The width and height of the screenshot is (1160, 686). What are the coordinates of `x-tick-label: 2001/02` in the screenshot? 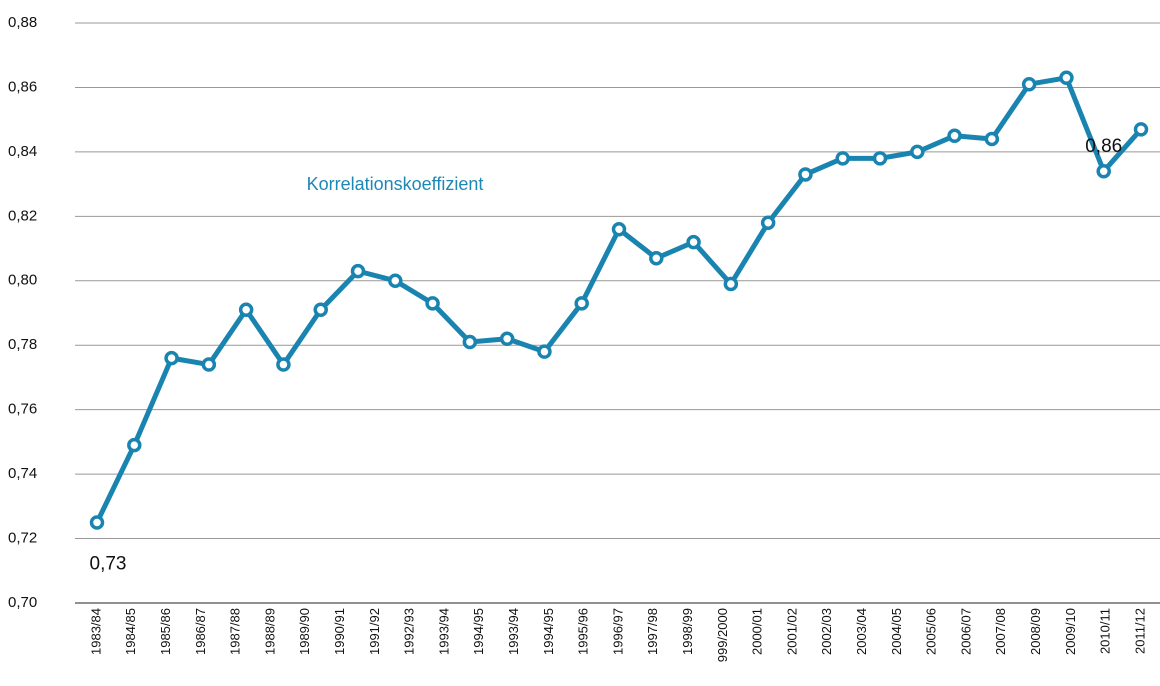 It's located at (791, 631).